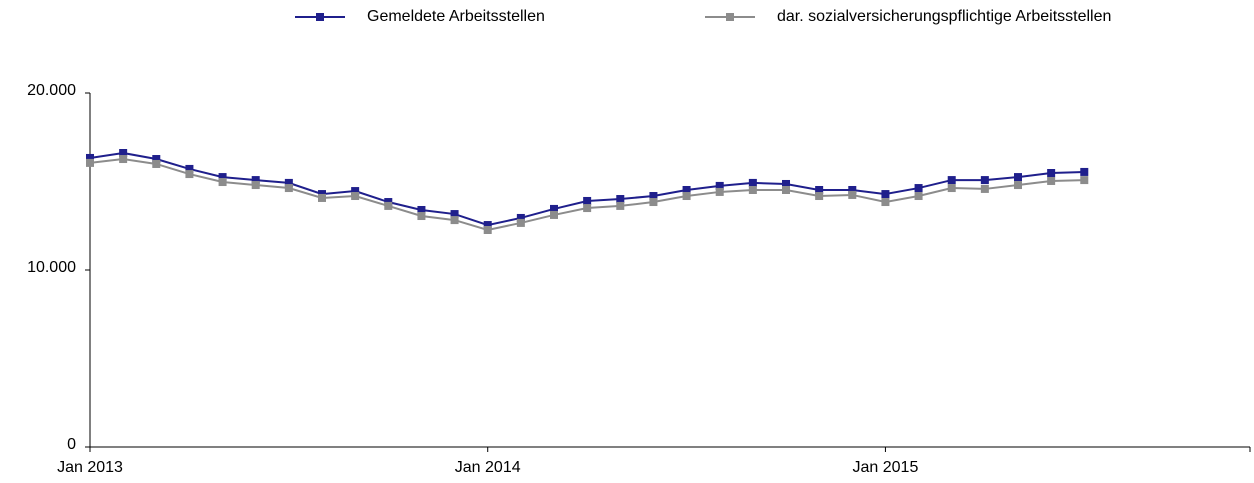 This screenshot has height=483, width=1254. What do you see at coordinates (51, 90) in the screenshot?
I see `y-tick-label: 20.000` at bounding box center [51, 90].